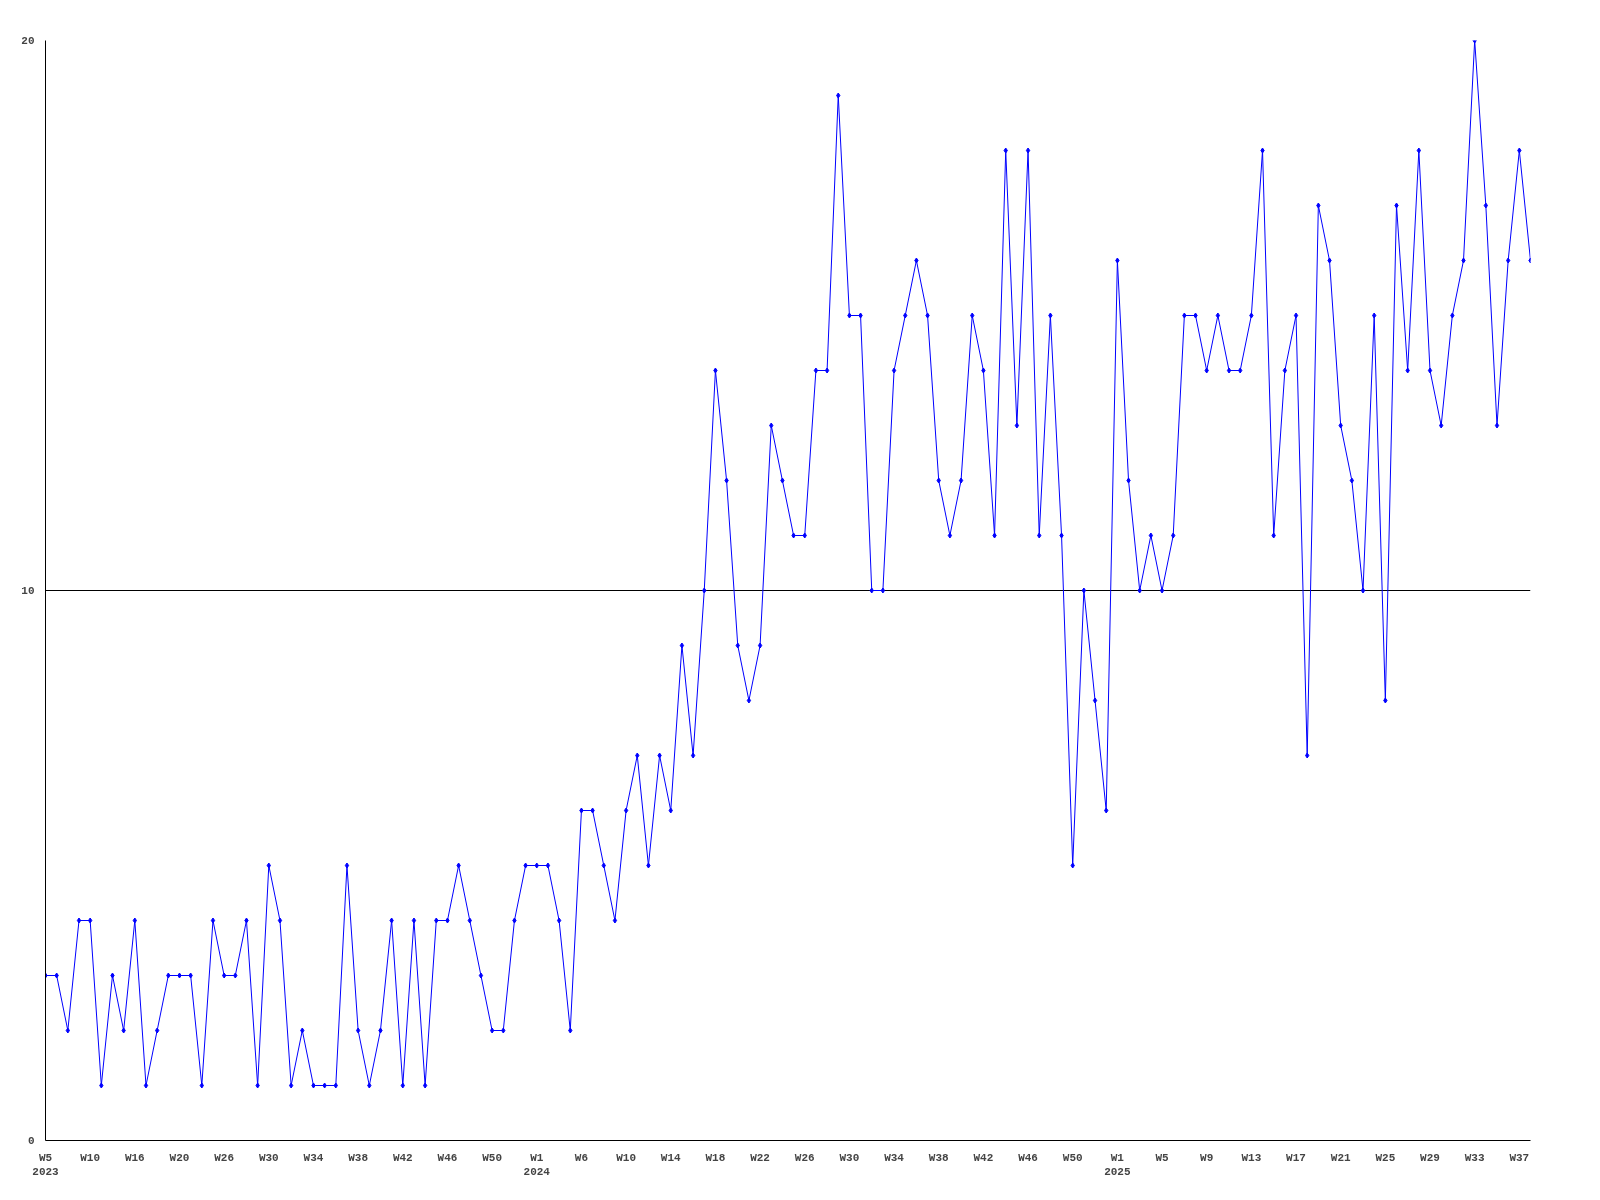 This screenshot has width=1600, height=1200. Describe the element at coordinates (760, 1157) in the screenshot. I see `x-tick-label: W22` at that location.